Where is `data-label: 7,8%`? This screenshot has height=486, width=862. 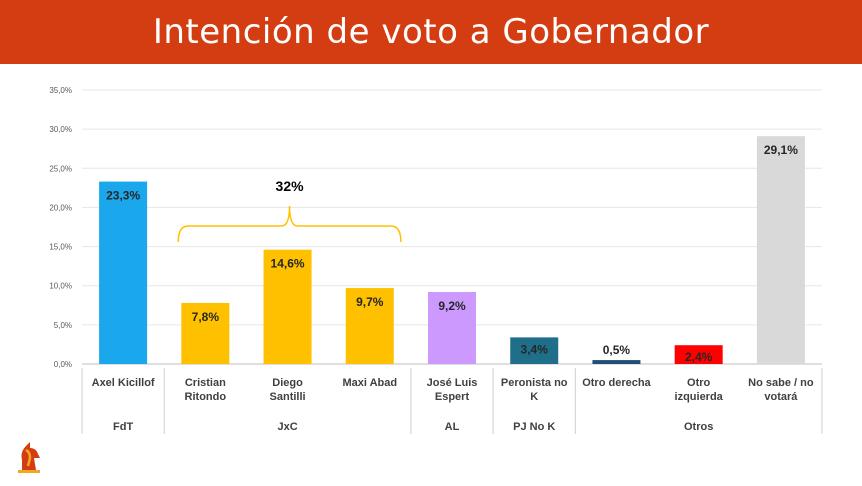 data-label: 7,8% is located at coordinates (206, 317).